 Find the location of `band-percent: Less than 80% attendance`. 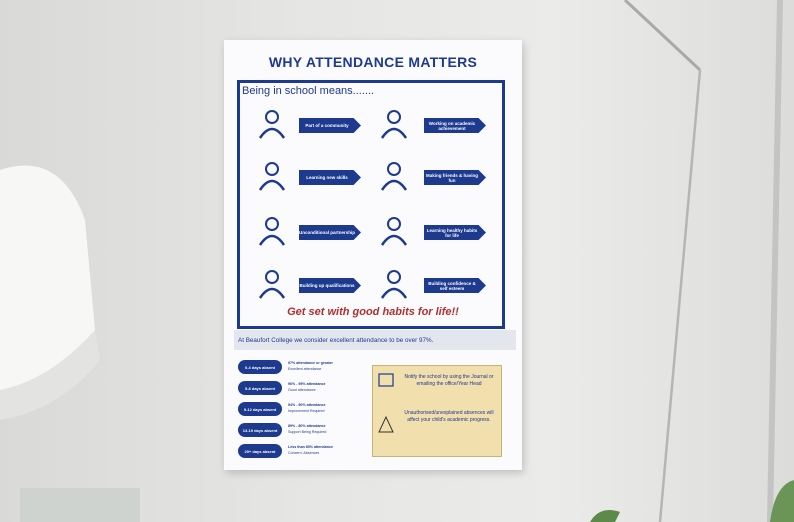

band-percent: Less than 80% attendance is located at coordinates (310, 447).